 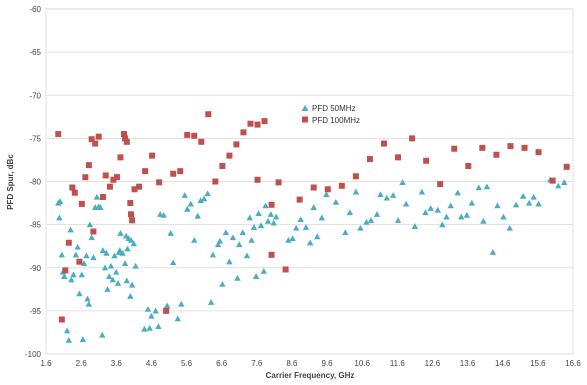 I want to click on y-tick-label: -70, so click(x=35, y=95).